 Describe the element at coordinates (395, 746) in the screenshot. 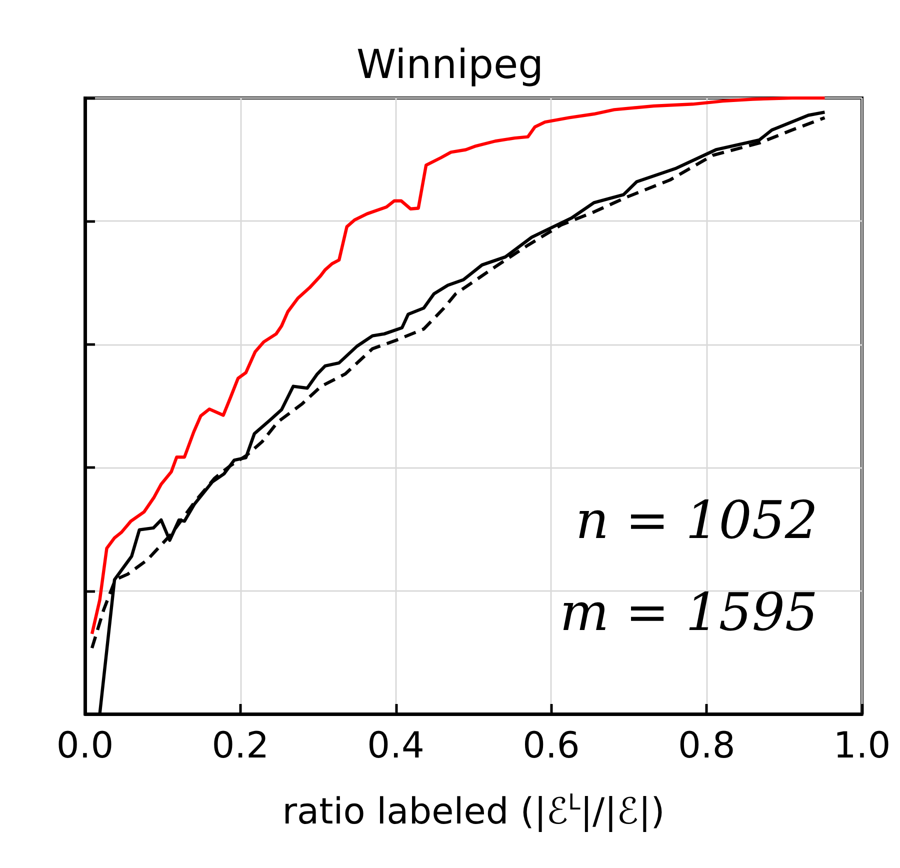

I see `x-tick-label: 0.4` at that location.